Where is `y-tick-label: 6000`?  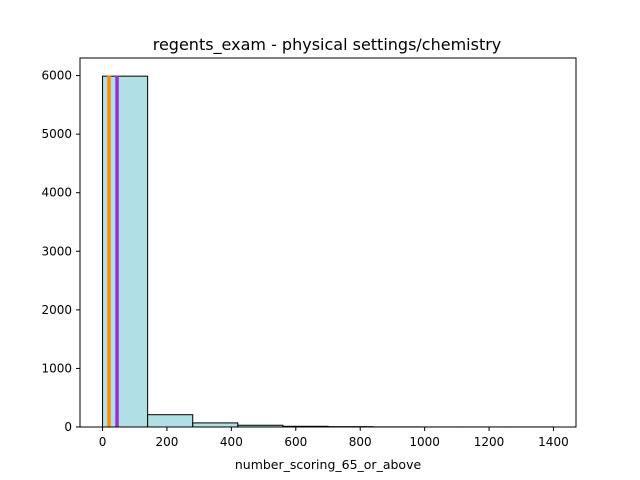 y-tick-label: 6000 is located at coordinates (56, 76).